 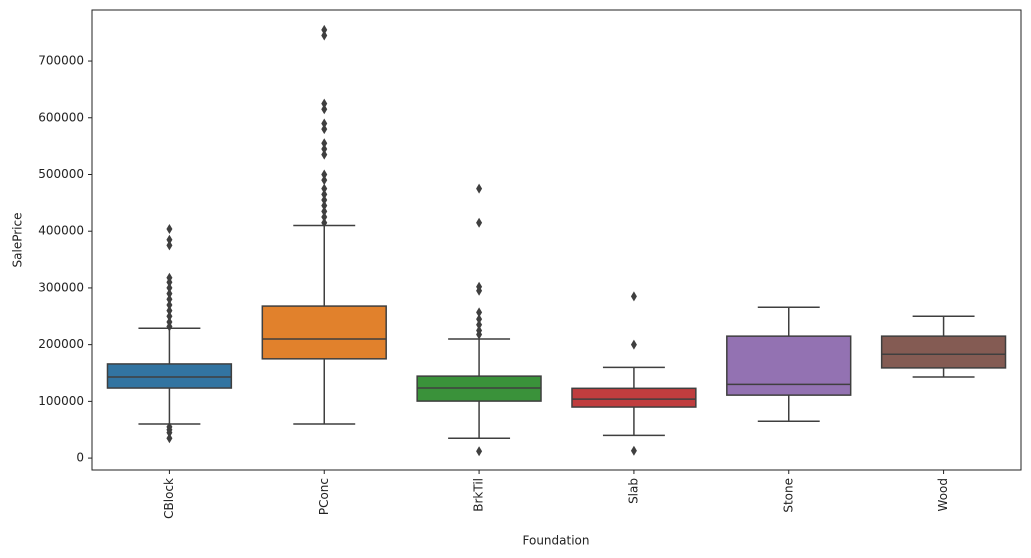 What do you see at coordinates (61, 231) in the screenshot?
I see `y-tick-label: 400000` at bounding box center [61, 231].